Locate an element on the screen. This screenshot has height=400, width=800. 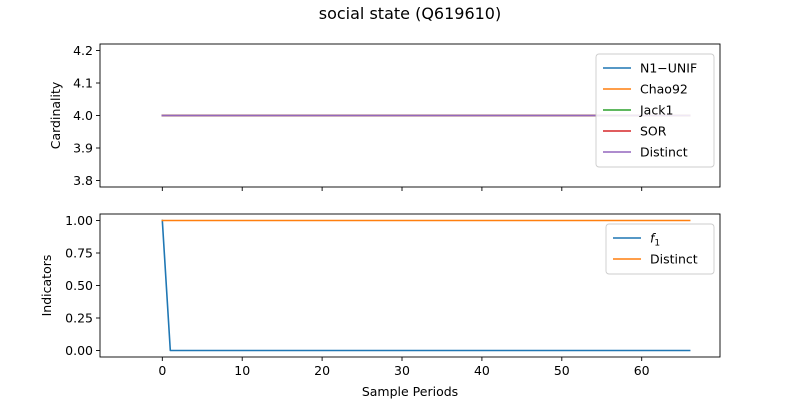
y-tick-label-0-1: 3.9 is located at coordinates (83, 148).